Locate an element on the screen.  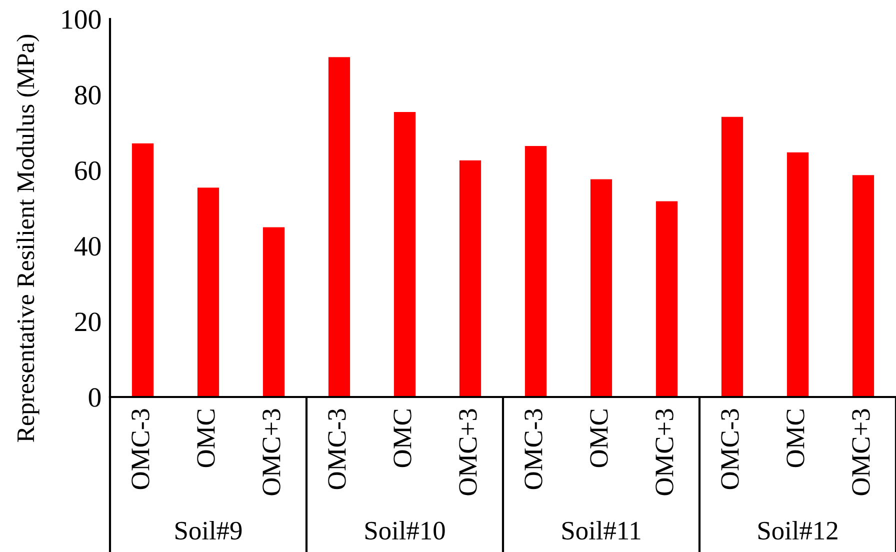
text: Soil#12 is located at coordinates (798, 530).